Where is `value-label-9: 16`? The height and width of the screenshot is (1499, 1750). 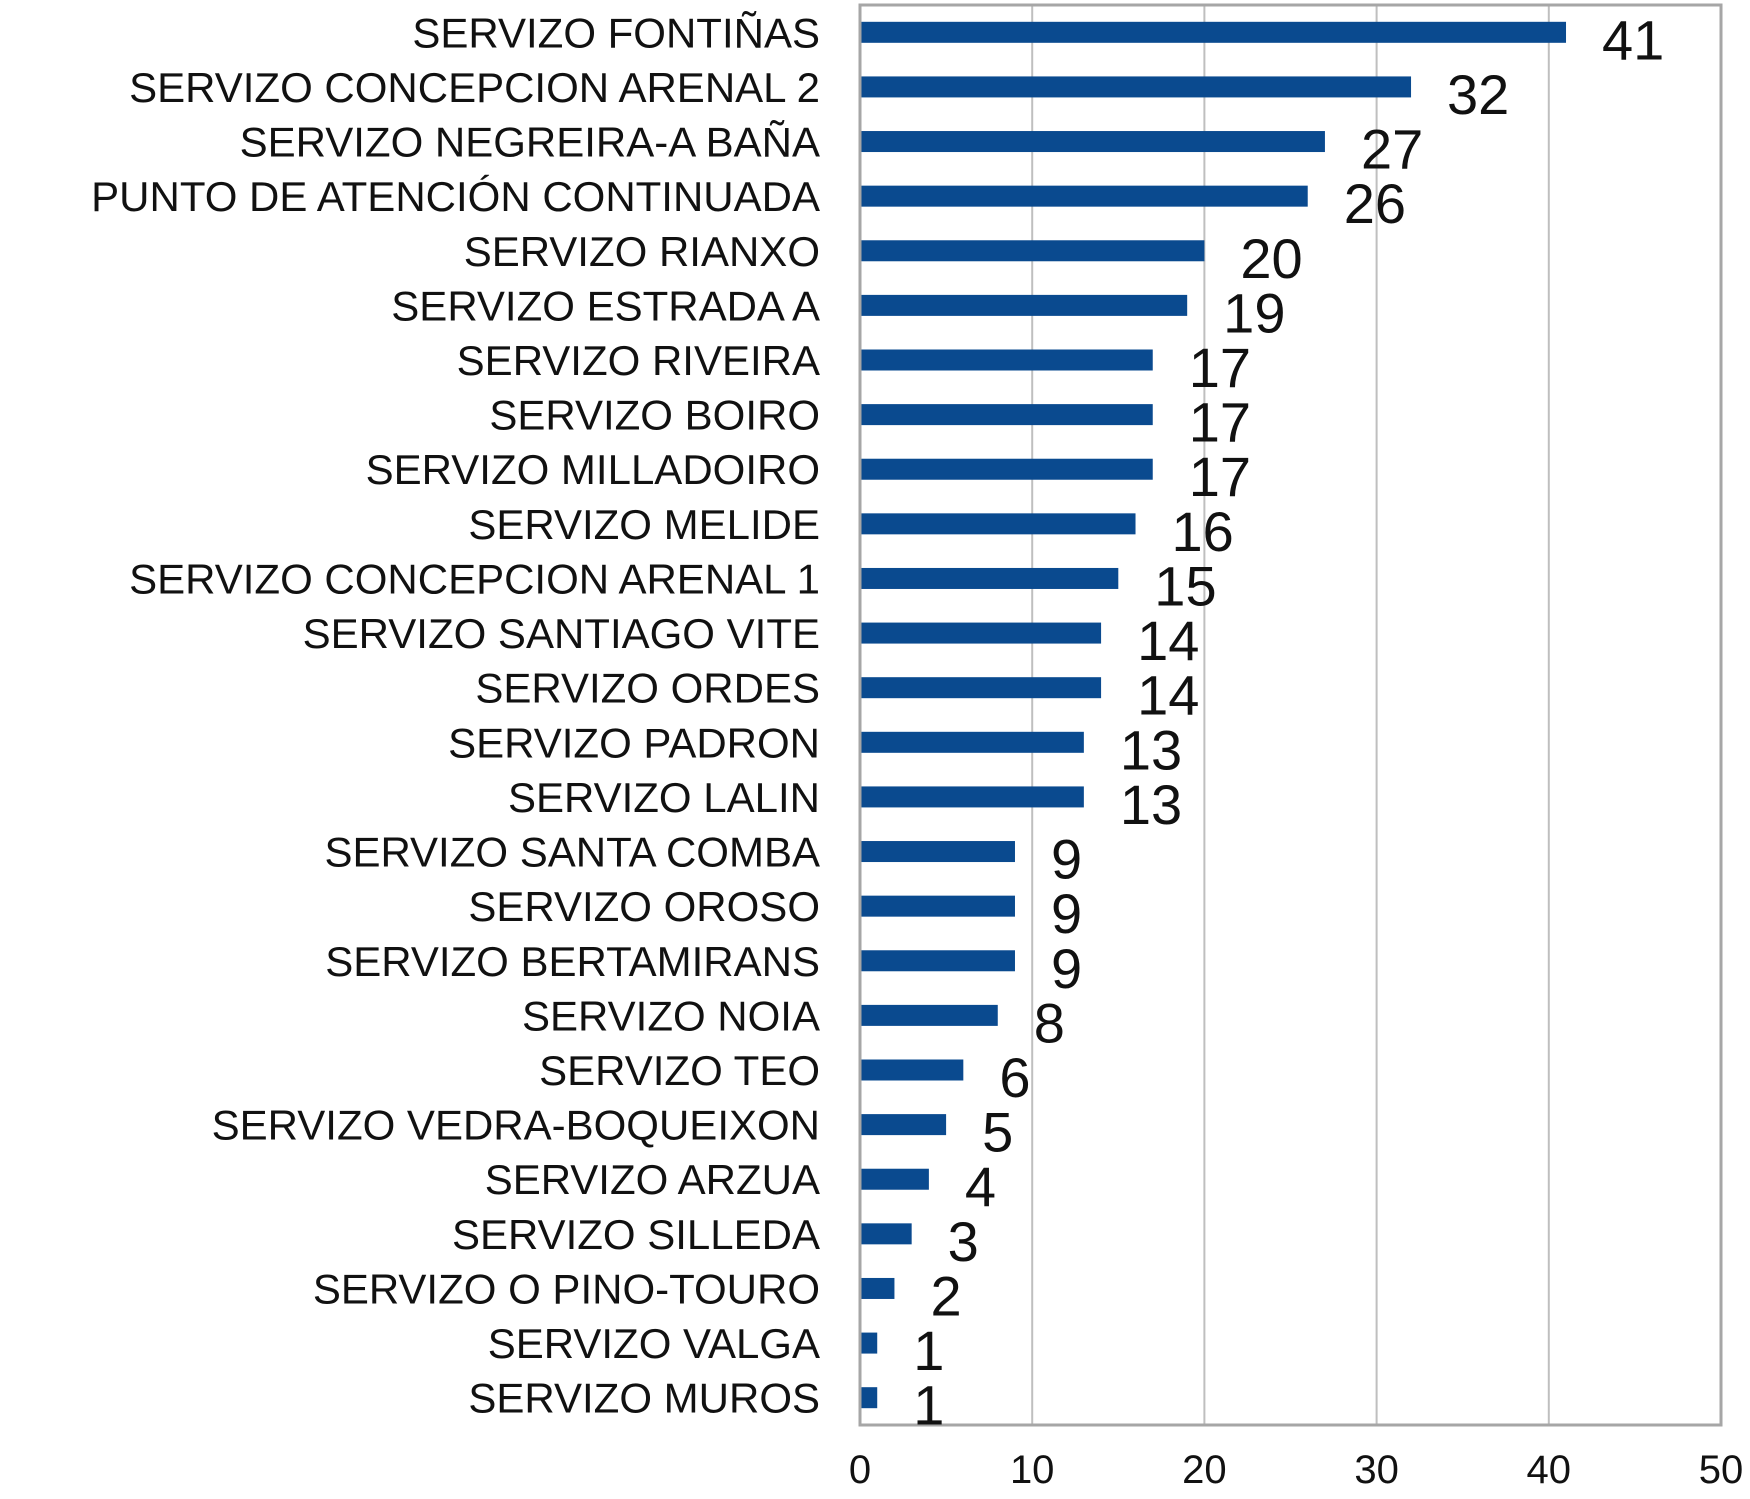 value-label-9: 16 is located at coordinates (1203, 531).